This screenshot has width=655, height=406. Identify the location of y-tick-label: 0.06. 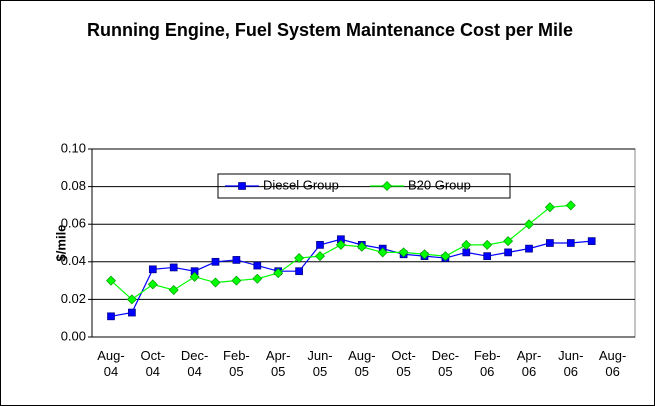
(73, 223).